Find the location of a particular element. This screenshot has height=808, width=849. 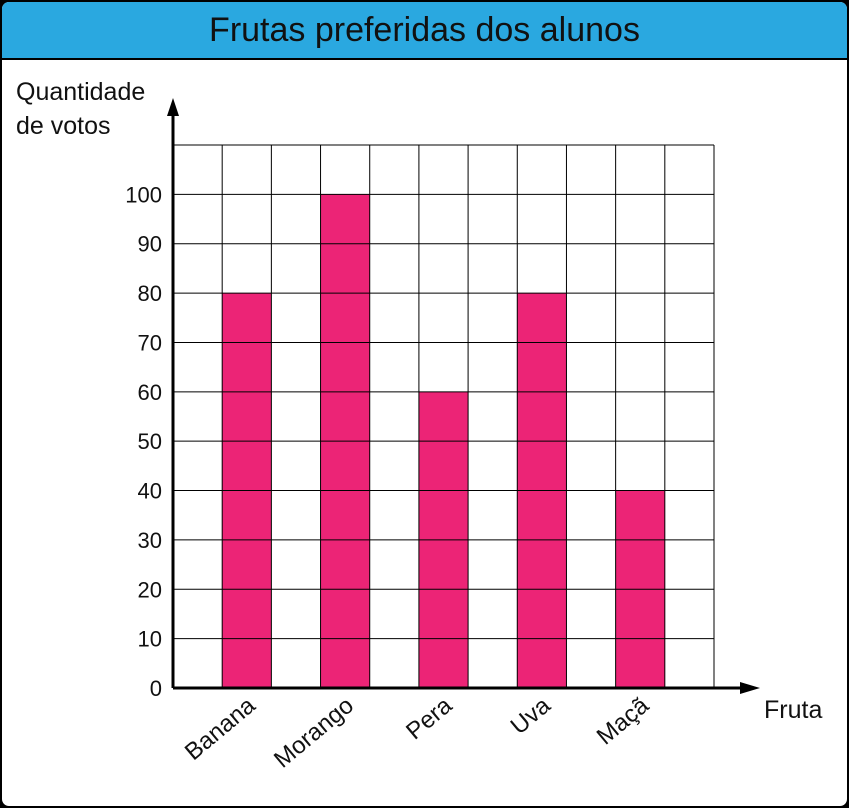

y-axis-title-line2: de votos is located at coordinates (63, 126).